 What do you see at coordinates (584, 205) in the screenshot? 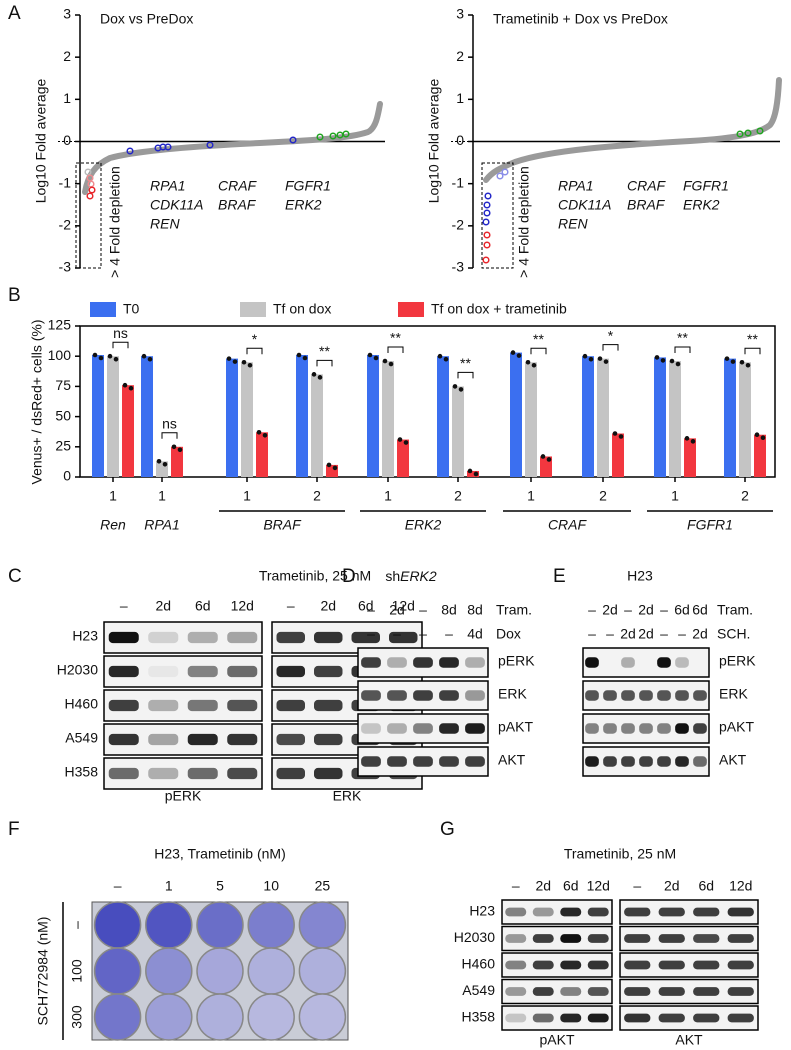
I see `gene-label: CDK11A` at bounding box center [584, 205].